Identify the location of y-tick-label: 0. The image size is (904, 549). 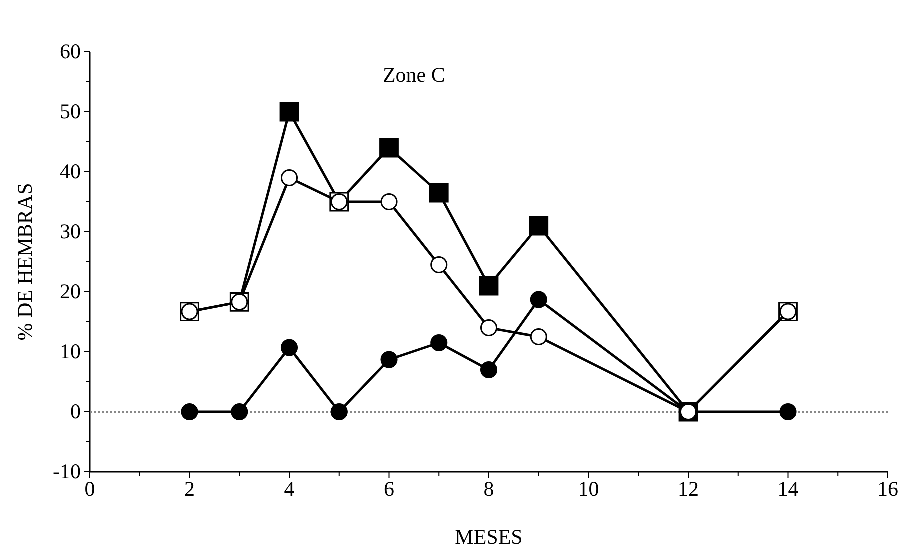
(75, 412).